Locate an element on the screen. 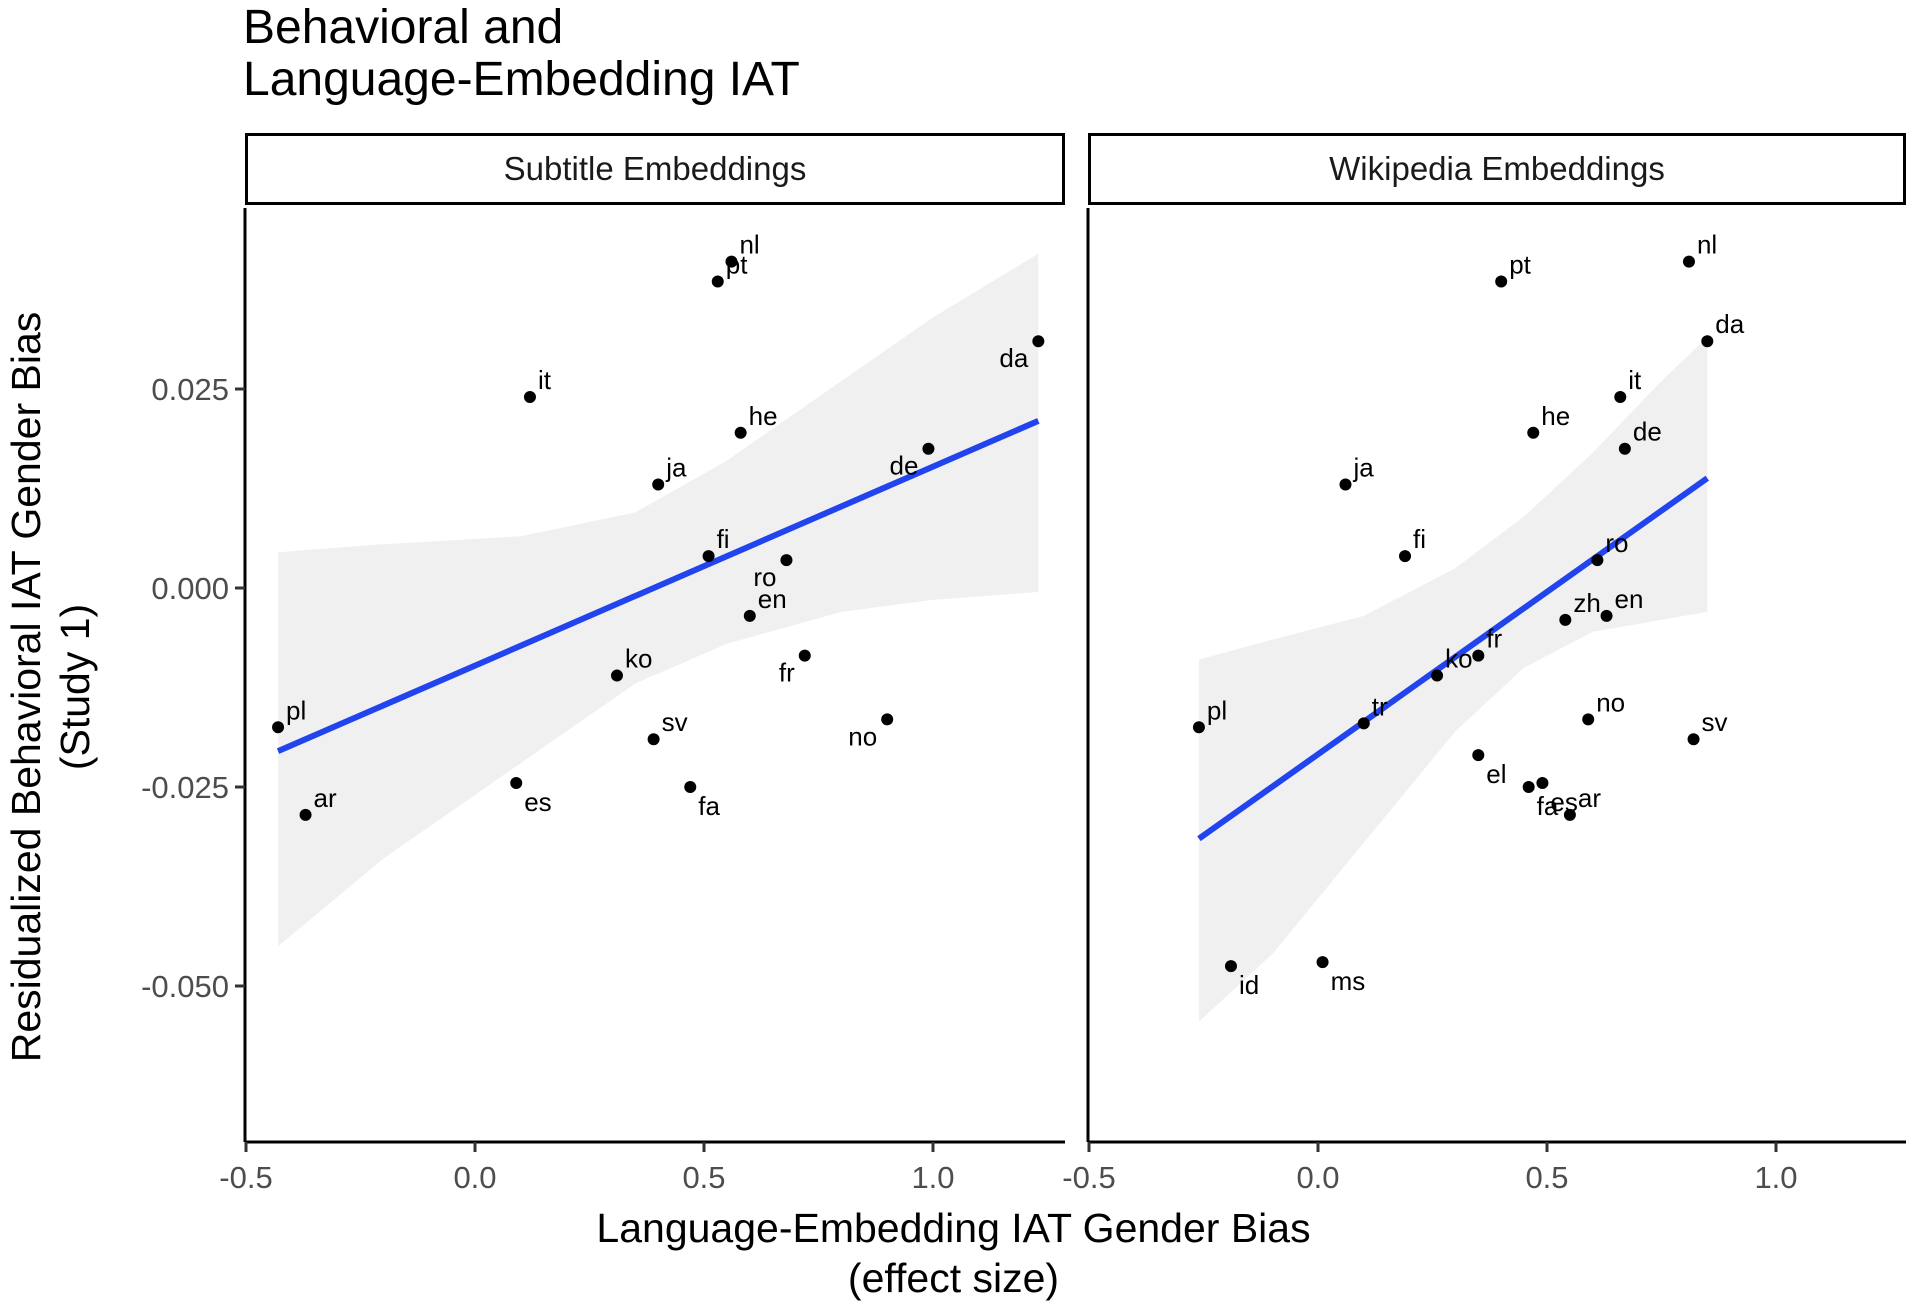  y-tick-label: 0.000 is located at coordinates (190, 588).